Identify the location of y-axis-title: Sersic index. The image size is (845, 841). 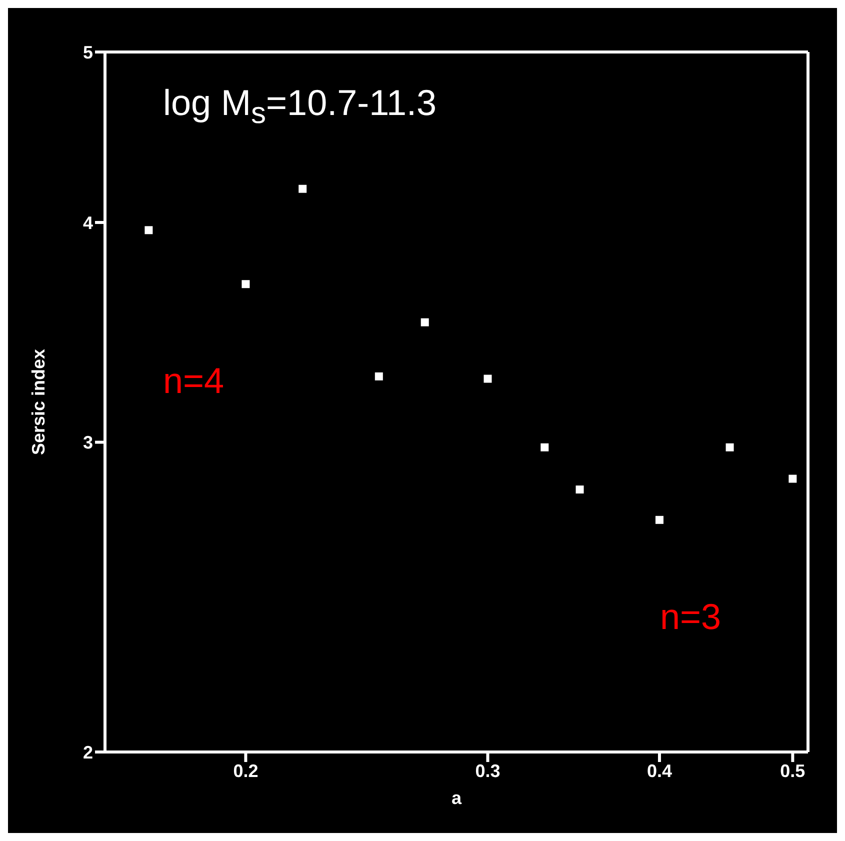
(38, 402).